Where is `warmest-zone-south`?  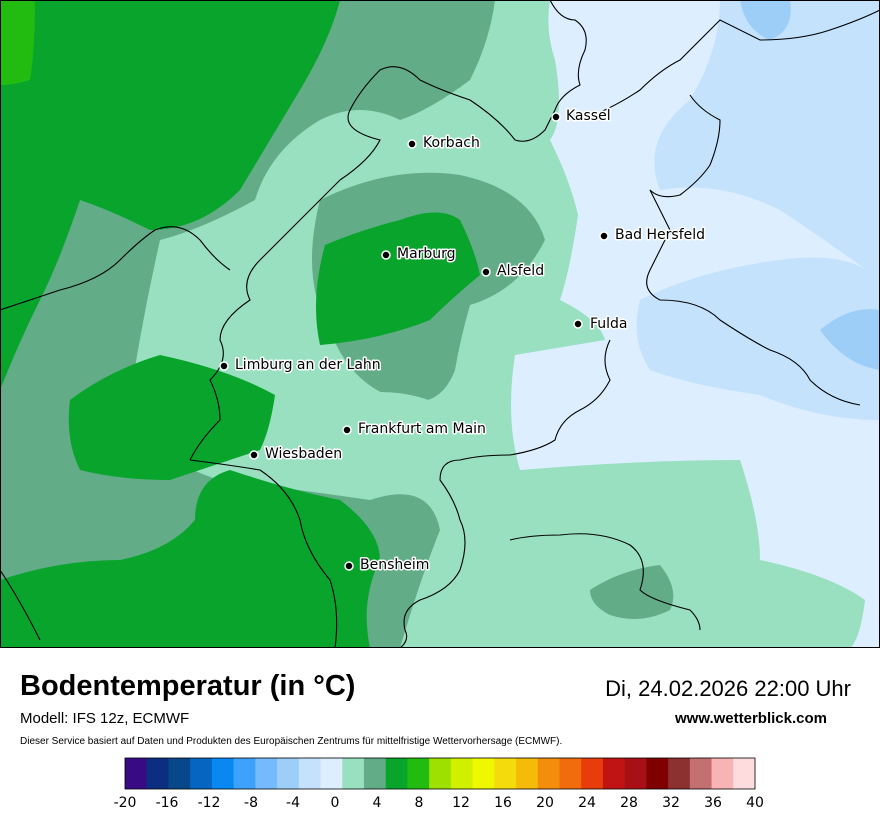 warmest-zone-south is located at coordinates (190, 559).